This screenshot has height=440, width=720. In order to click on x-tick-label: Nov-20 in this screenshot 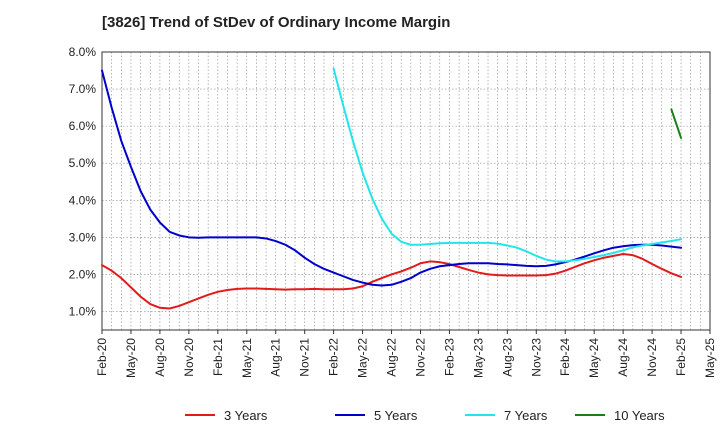, I will do `click(189, 357)`.